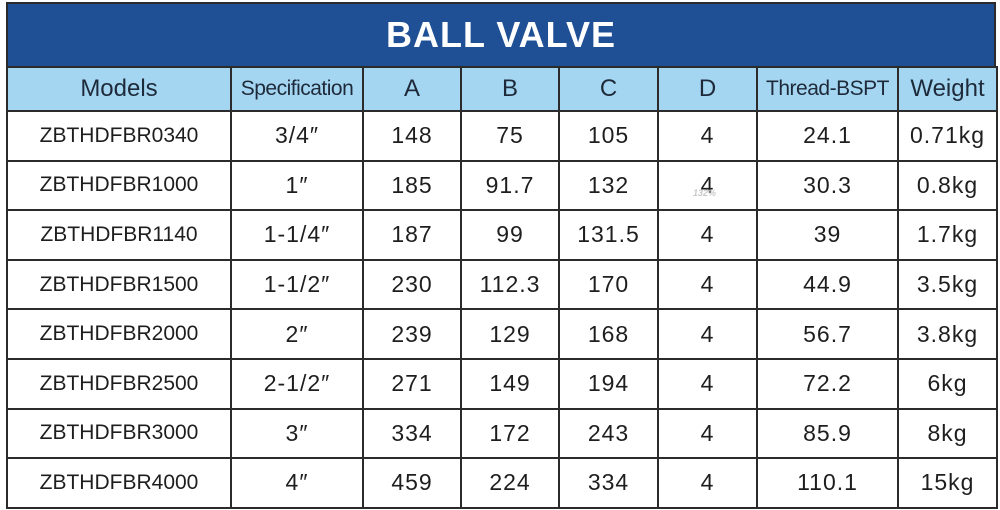 The width and height of the screenshot is (1000, 510). I want to click on table-cell: 1-1/4″, so click(297, 235).